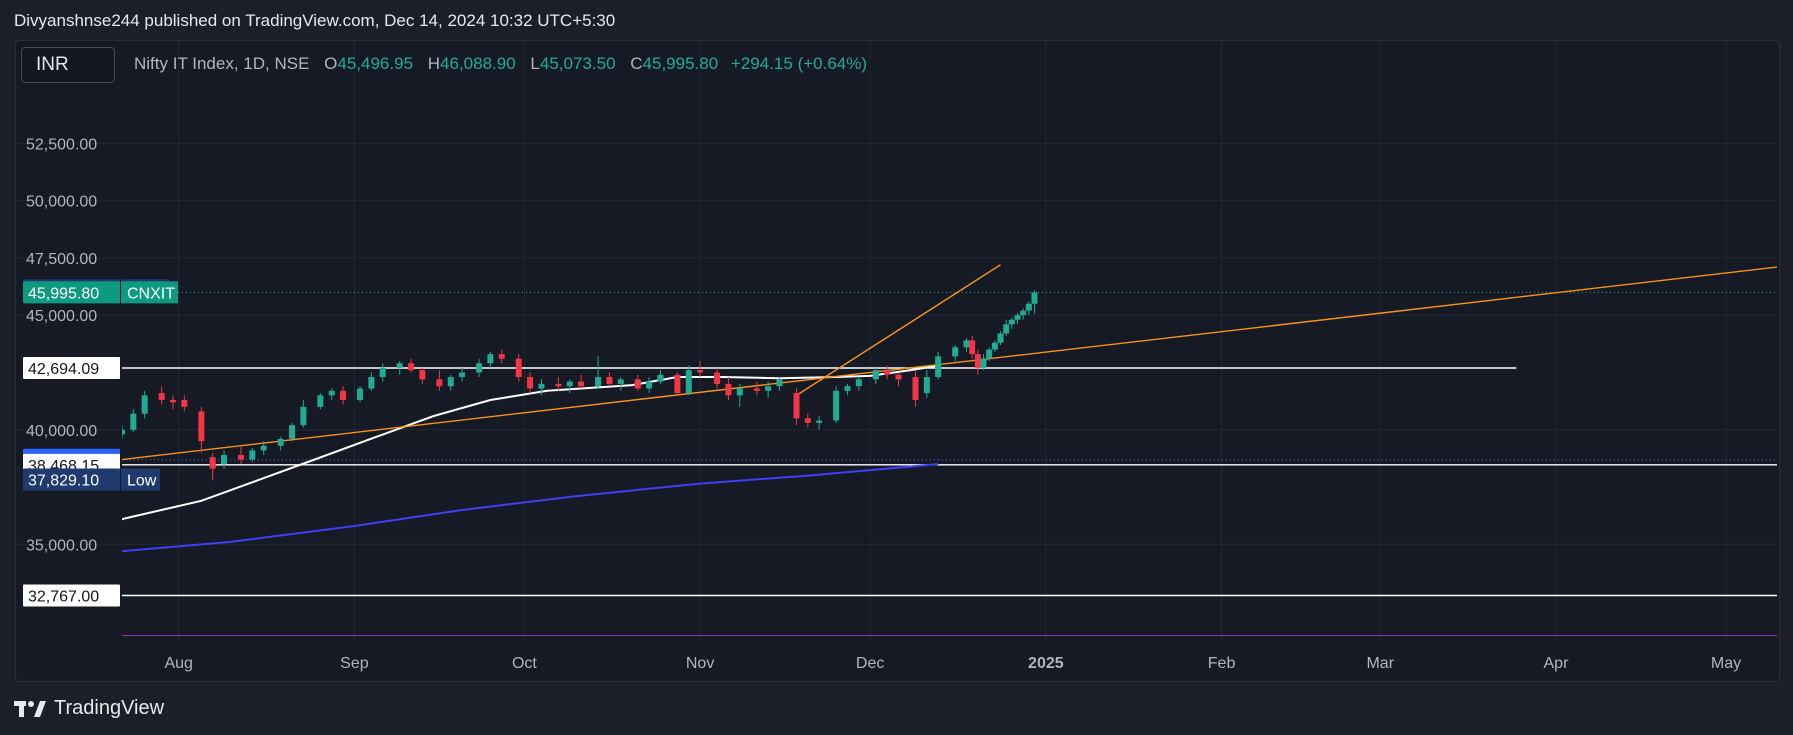  What do you see at coordinates (142, 480) in the screenshot?
I see `price-badge-tag: Low` at bounding box center [142, 480].